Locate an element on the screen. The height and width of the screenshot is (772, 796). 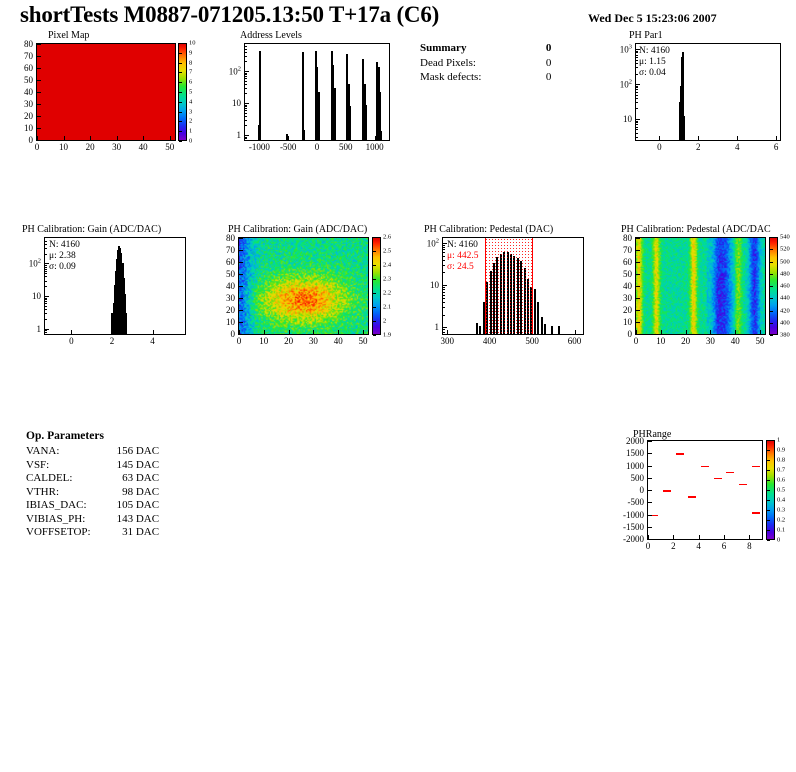
color-bar-label: 10 is located at coordinates (192, 43).